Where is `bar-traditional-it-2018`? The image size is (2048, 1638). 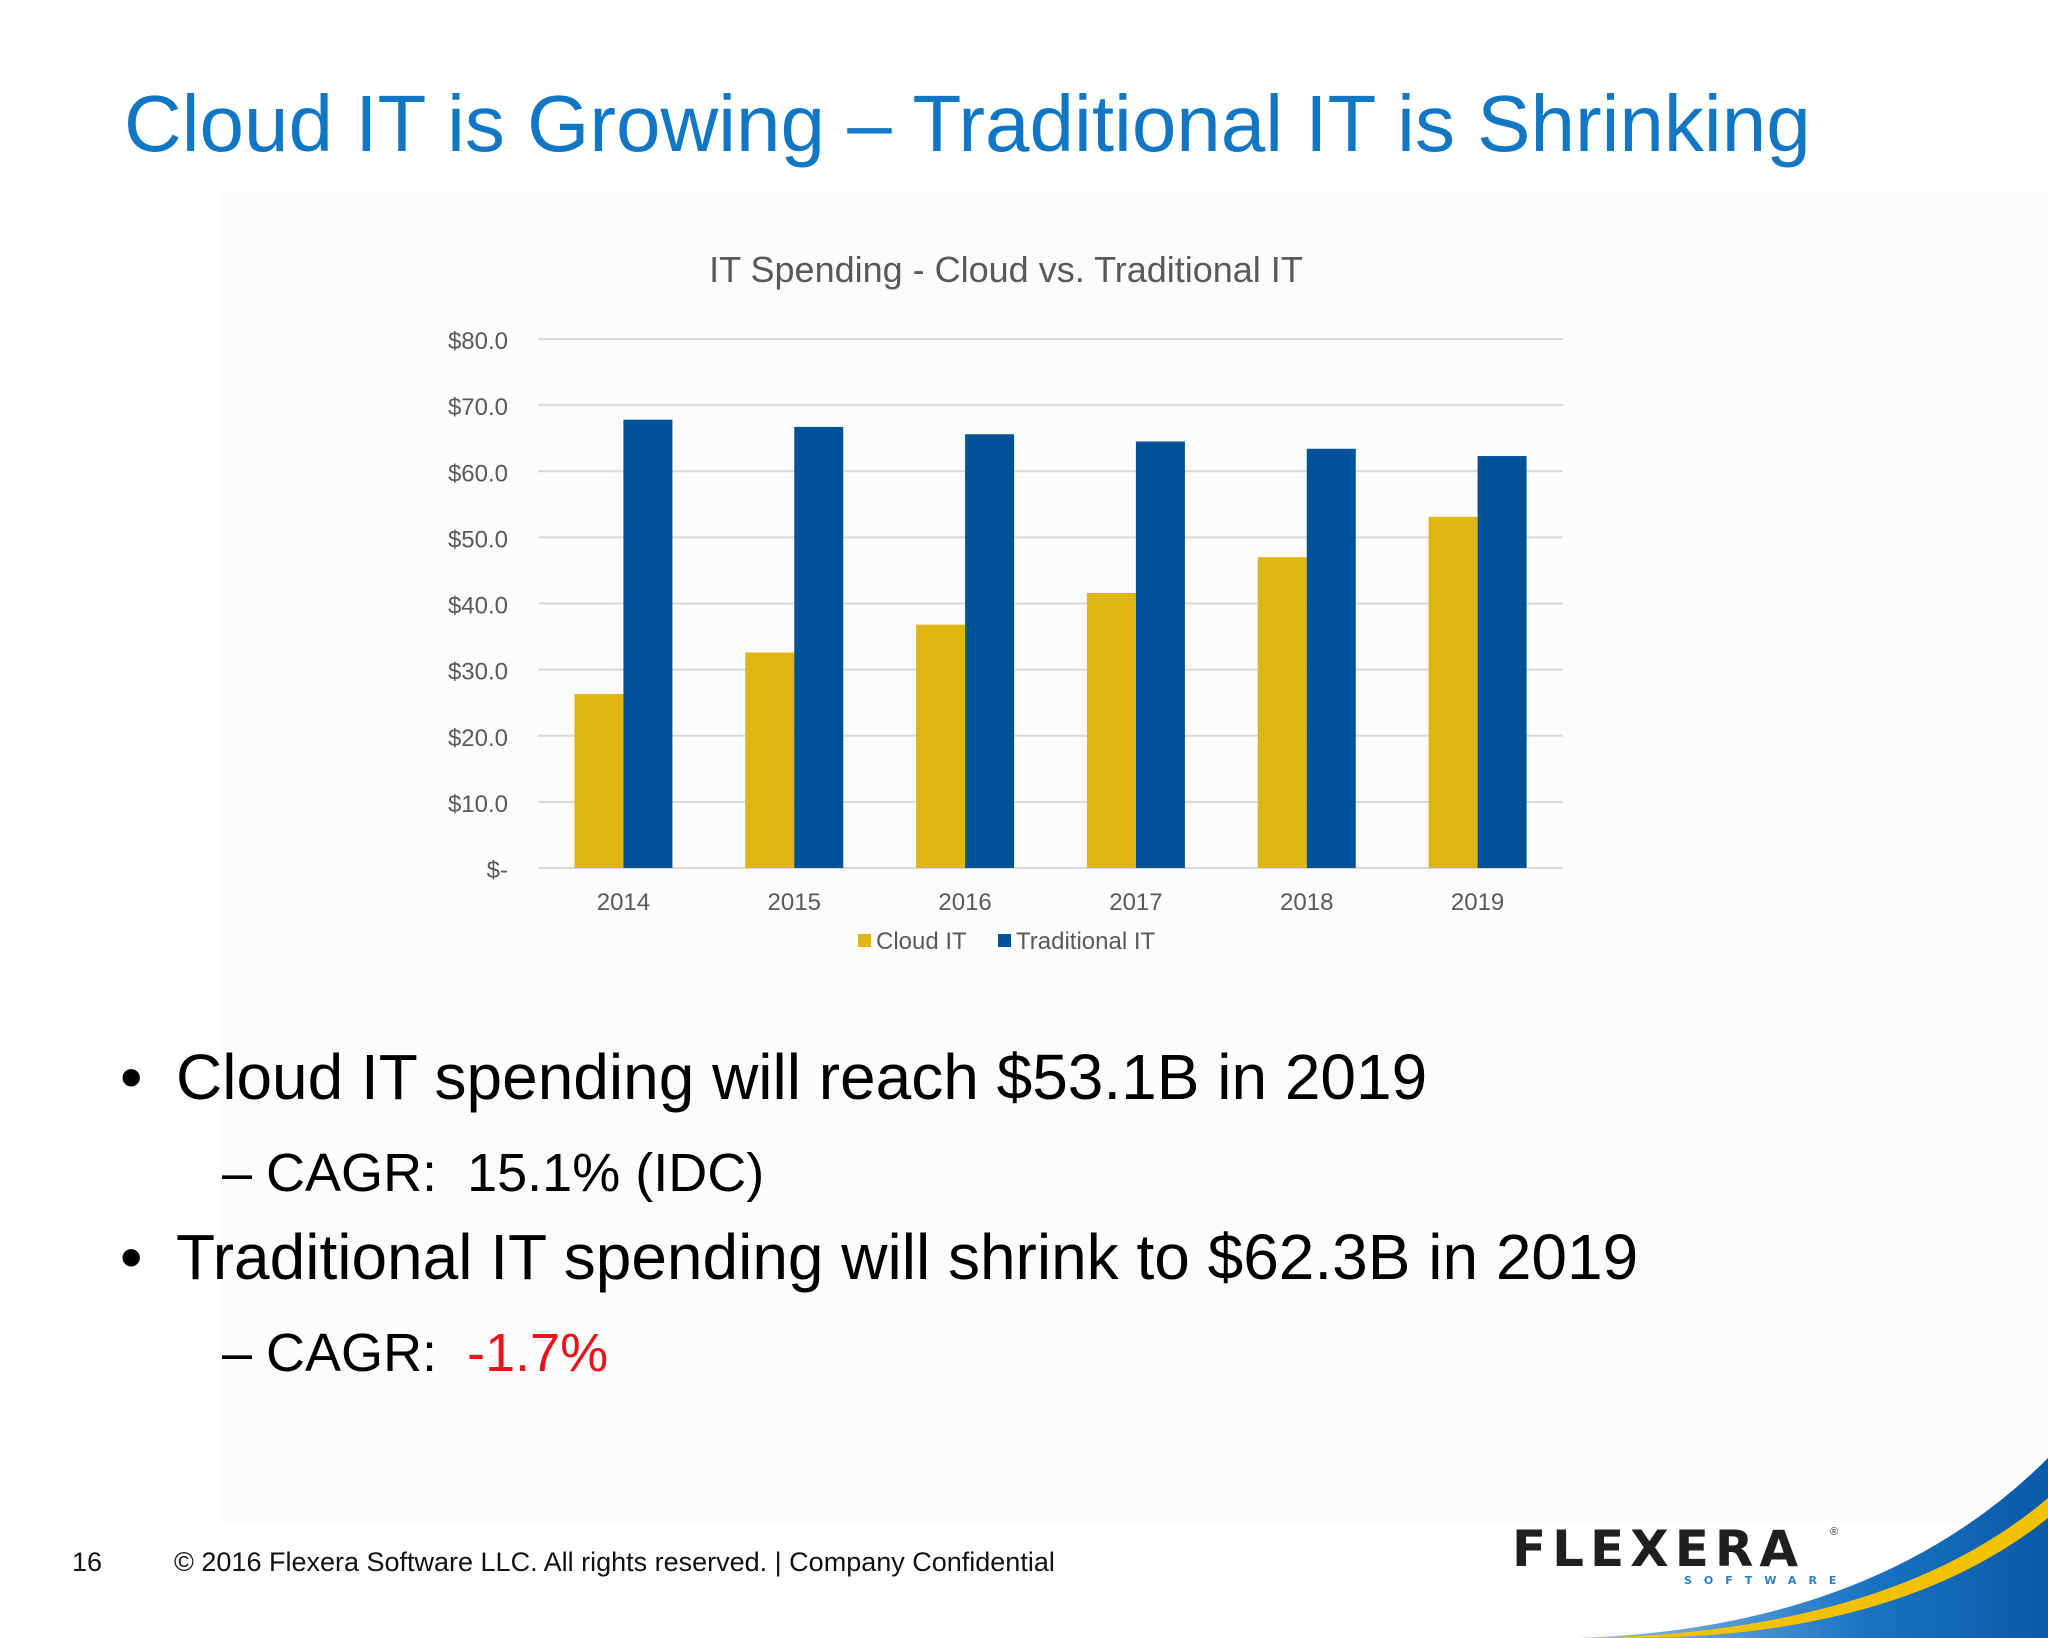 bar-traditional-it-2018 is located at coordinates (1331, 658).